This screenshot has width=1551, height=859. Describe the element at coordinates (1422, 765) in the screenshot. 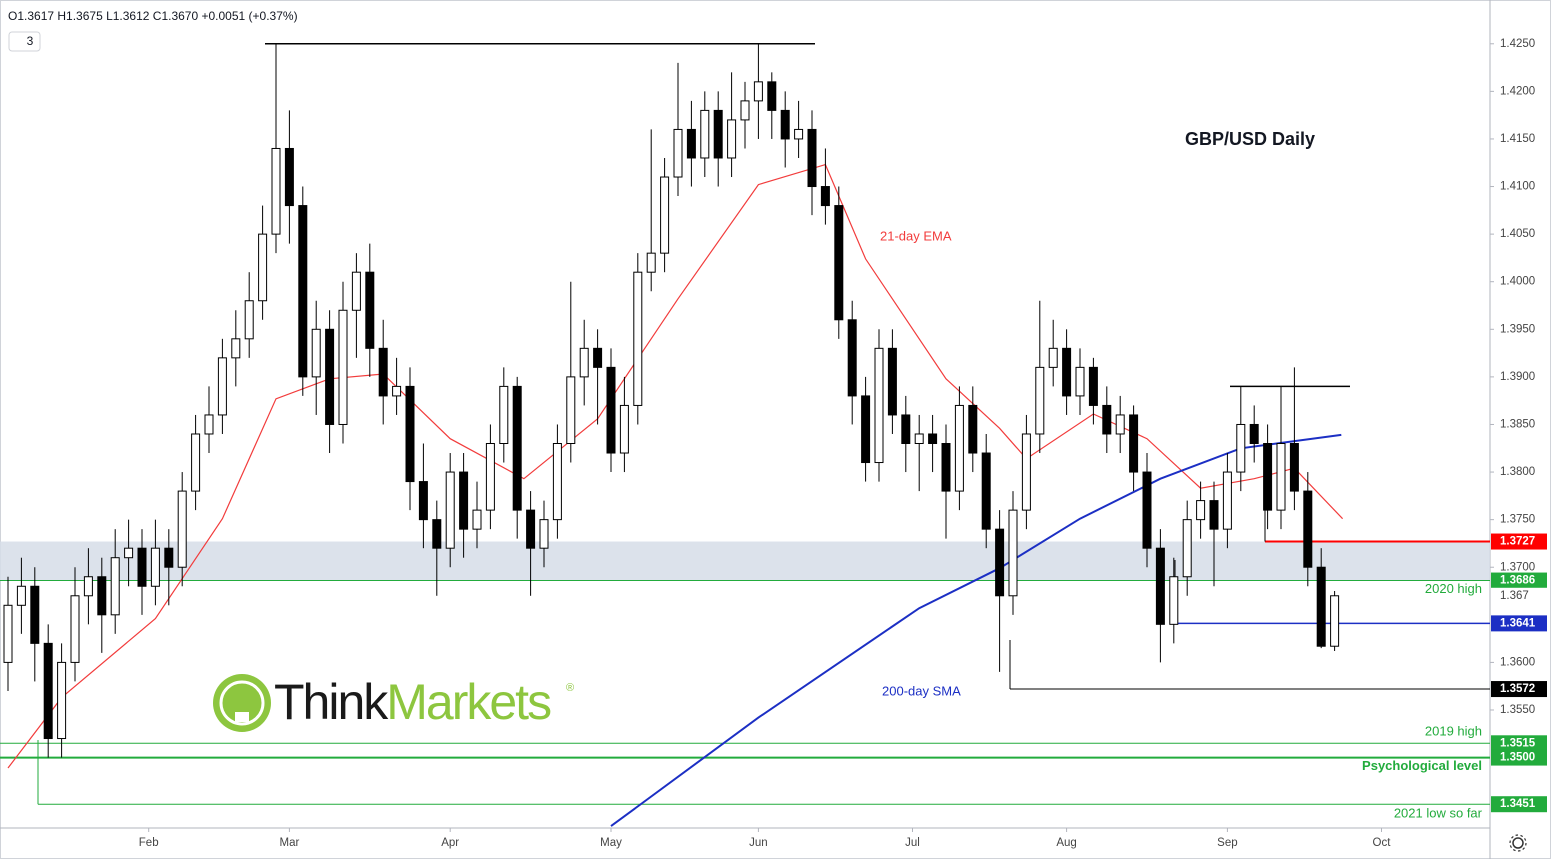

I see `level-name: Psychological level` at that location.